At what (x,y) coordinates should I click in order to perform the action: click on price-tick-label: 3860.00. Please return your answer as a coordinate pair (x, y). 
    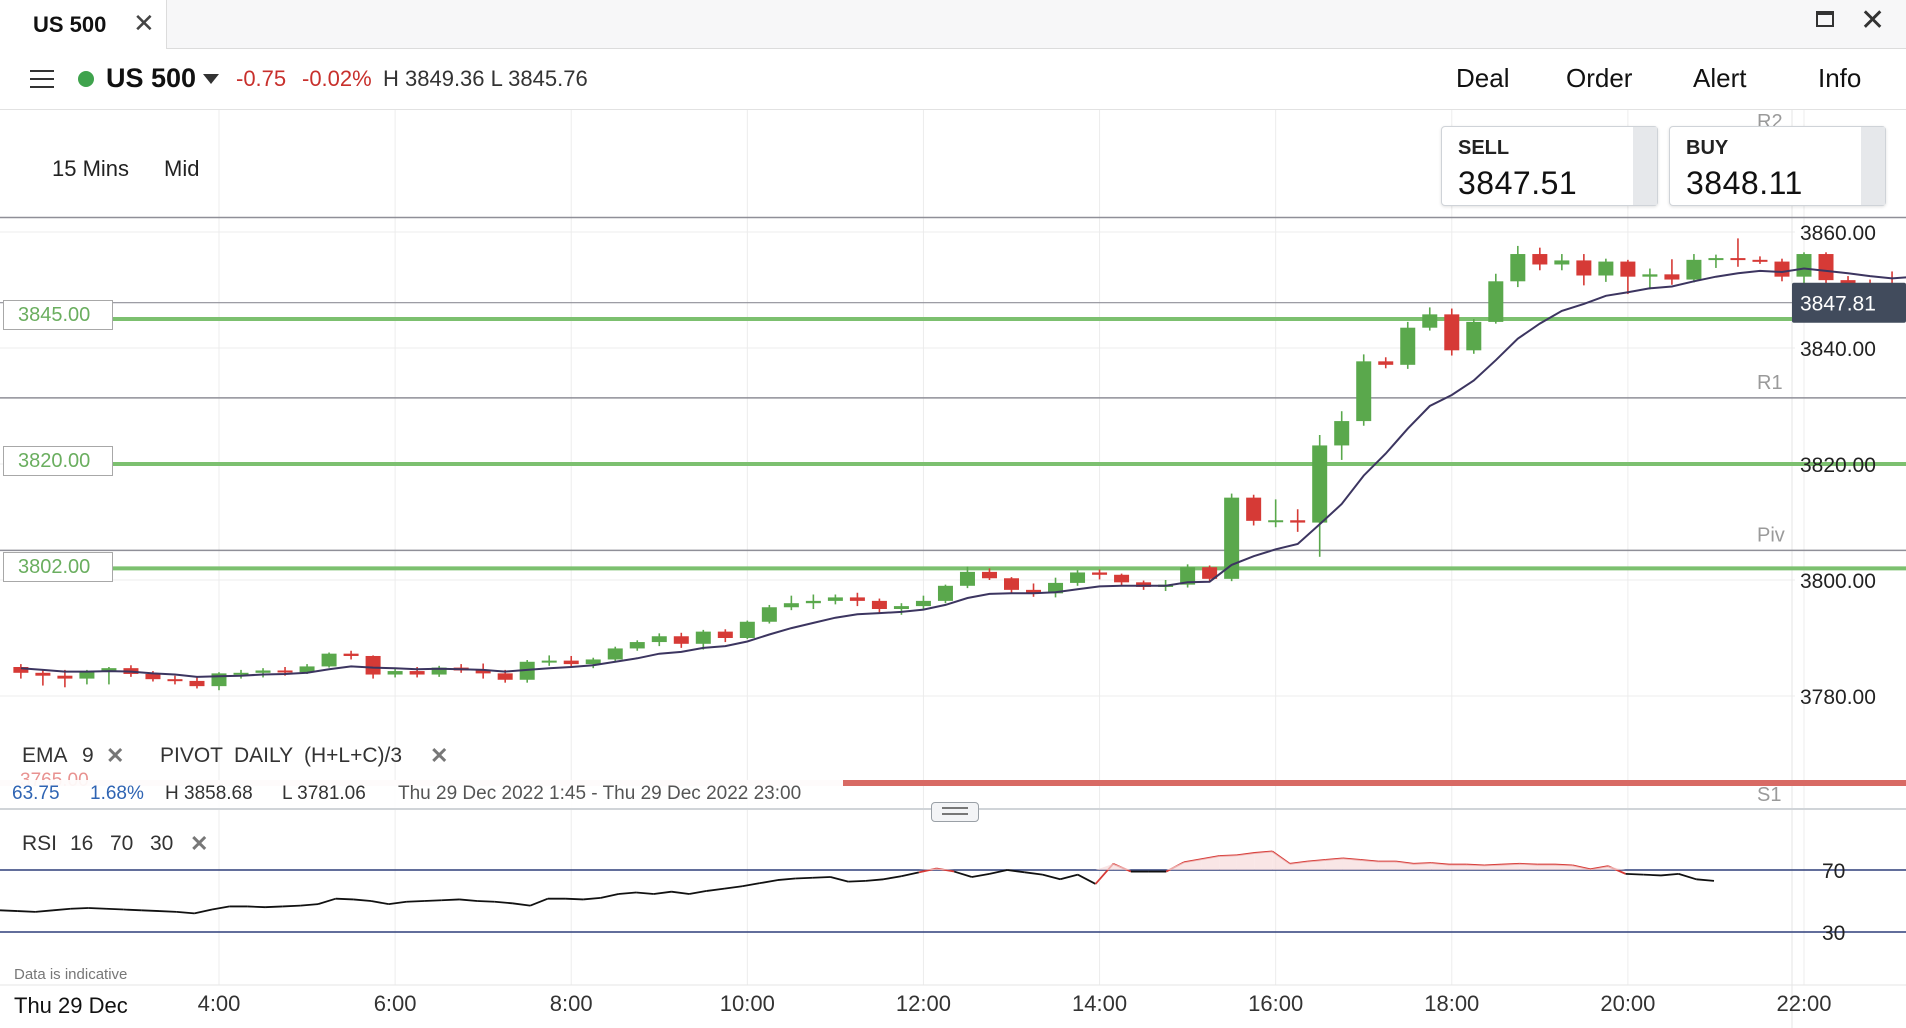
    Looking at the image, I should click on (1838, 233).